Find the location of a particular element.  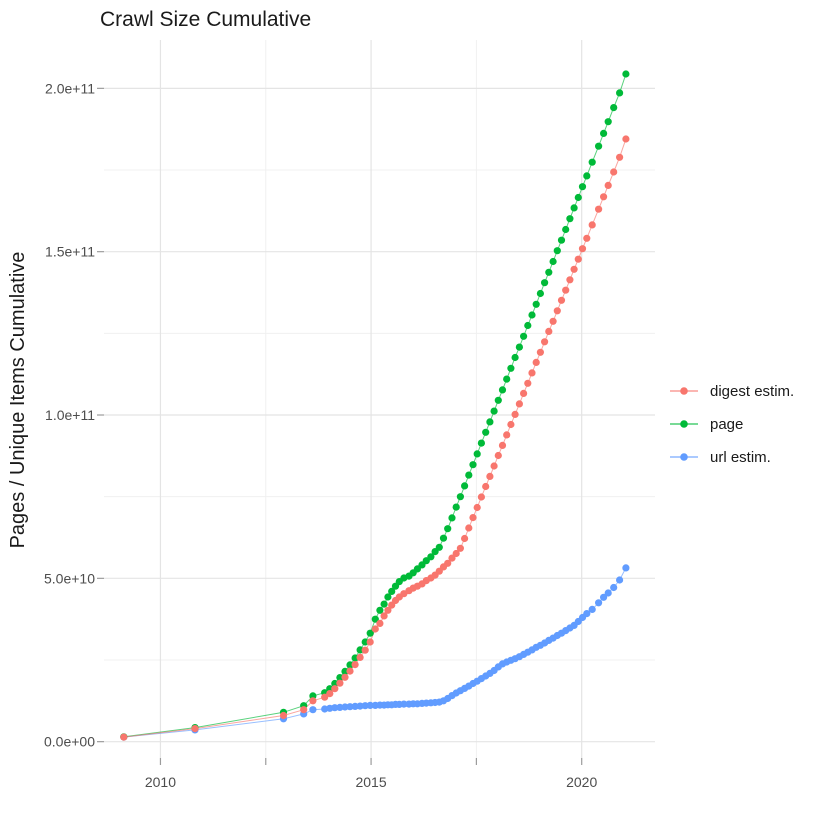

x-tick-label: 2010 is located at coordinates (160, 782).